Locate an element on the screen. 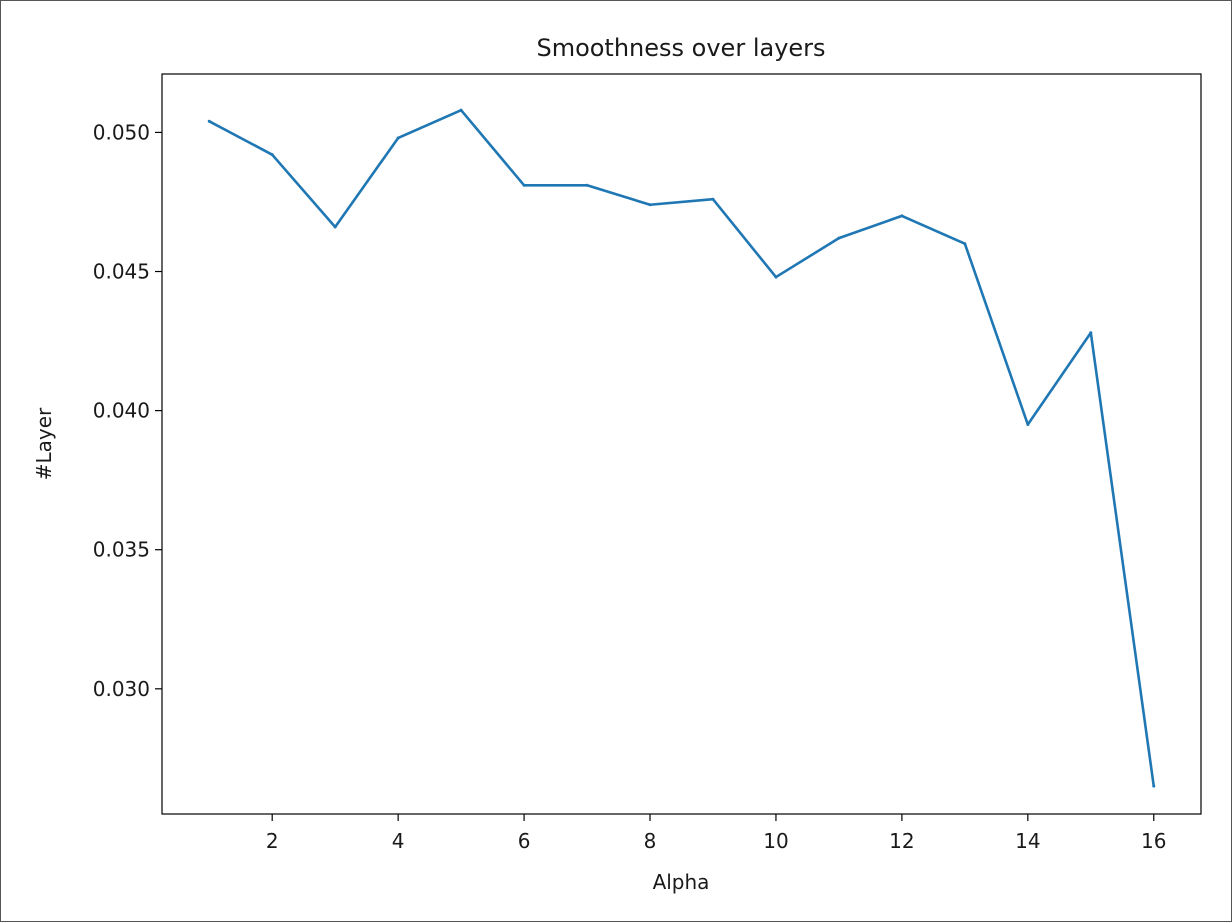 This screenshot has width=1232, height=923. y-tick-label: 0.045 is located at coordinates (121, 272).